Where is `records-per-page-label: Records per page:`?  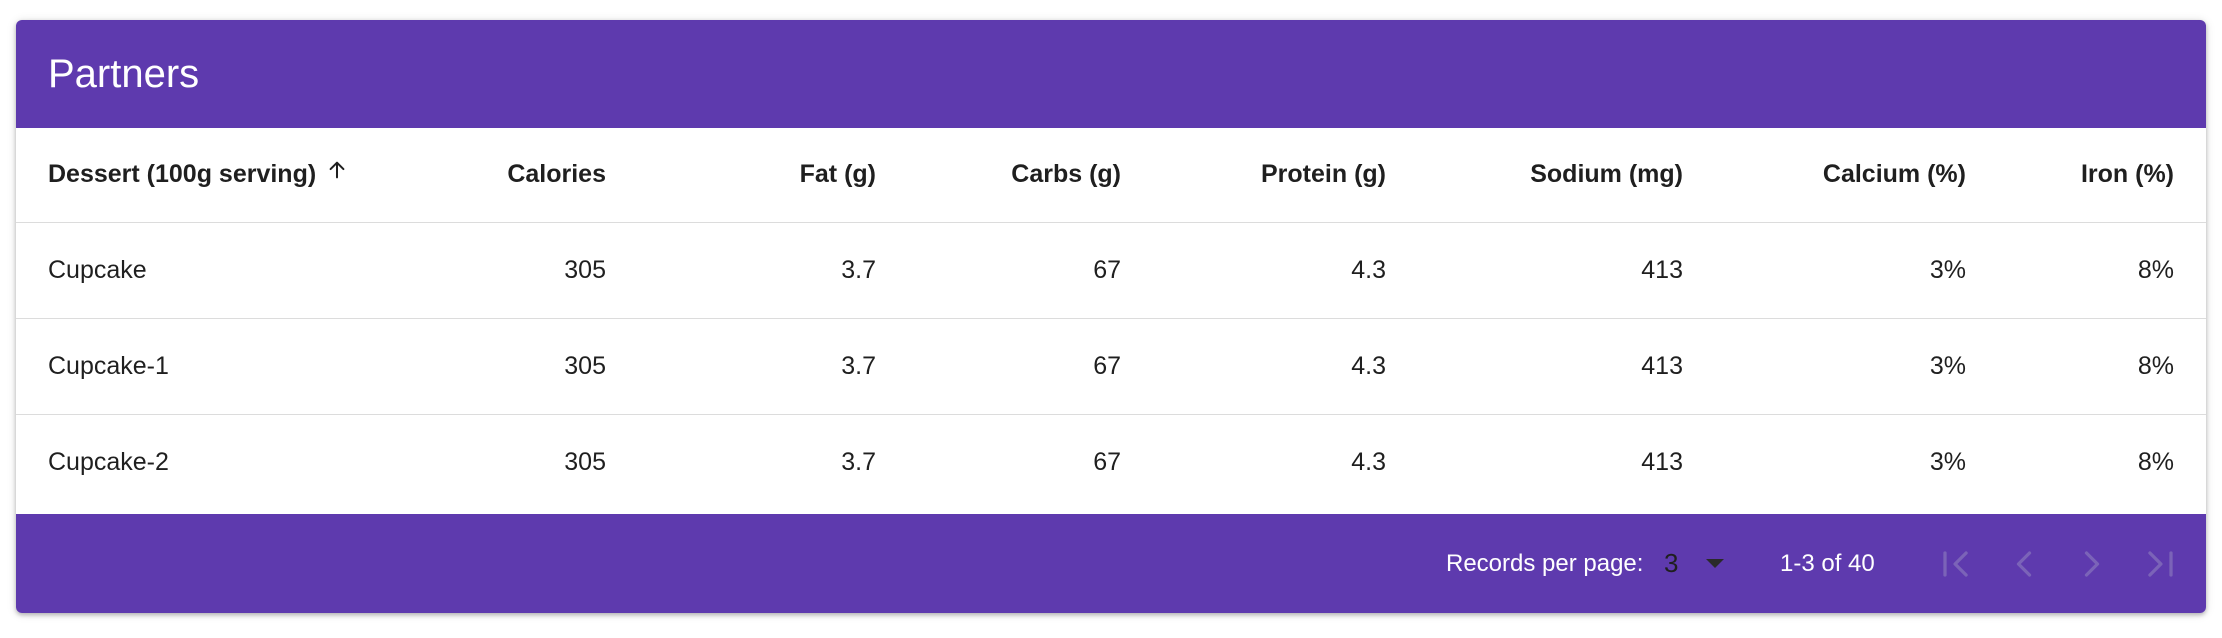
records-per-page-label: Records per page: is located at coordinates (1545, 563).